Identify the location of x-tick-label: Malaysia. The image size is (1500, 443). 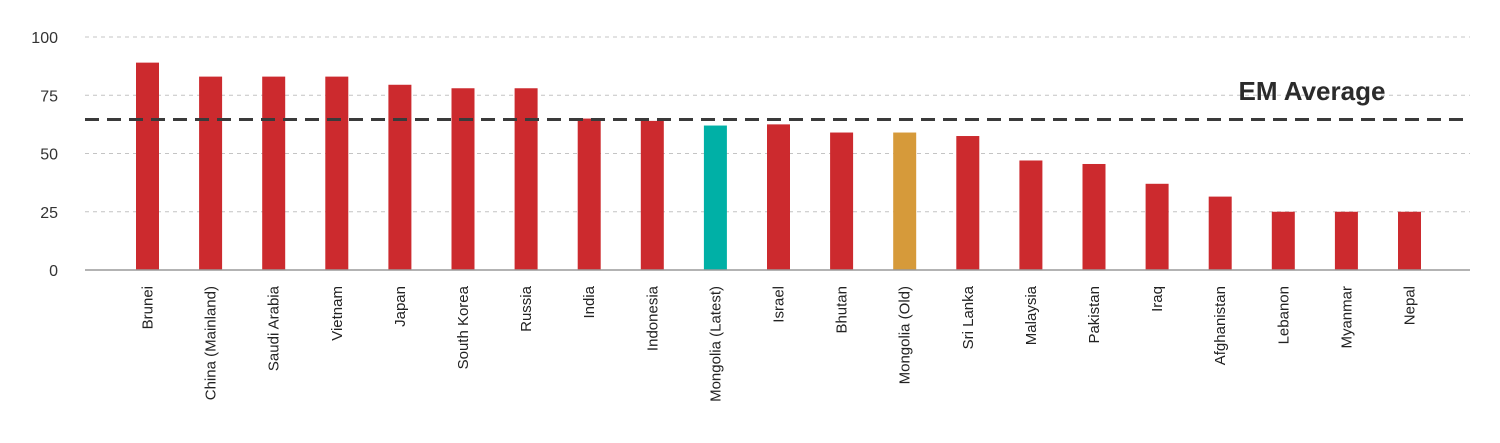
(1031, 315).